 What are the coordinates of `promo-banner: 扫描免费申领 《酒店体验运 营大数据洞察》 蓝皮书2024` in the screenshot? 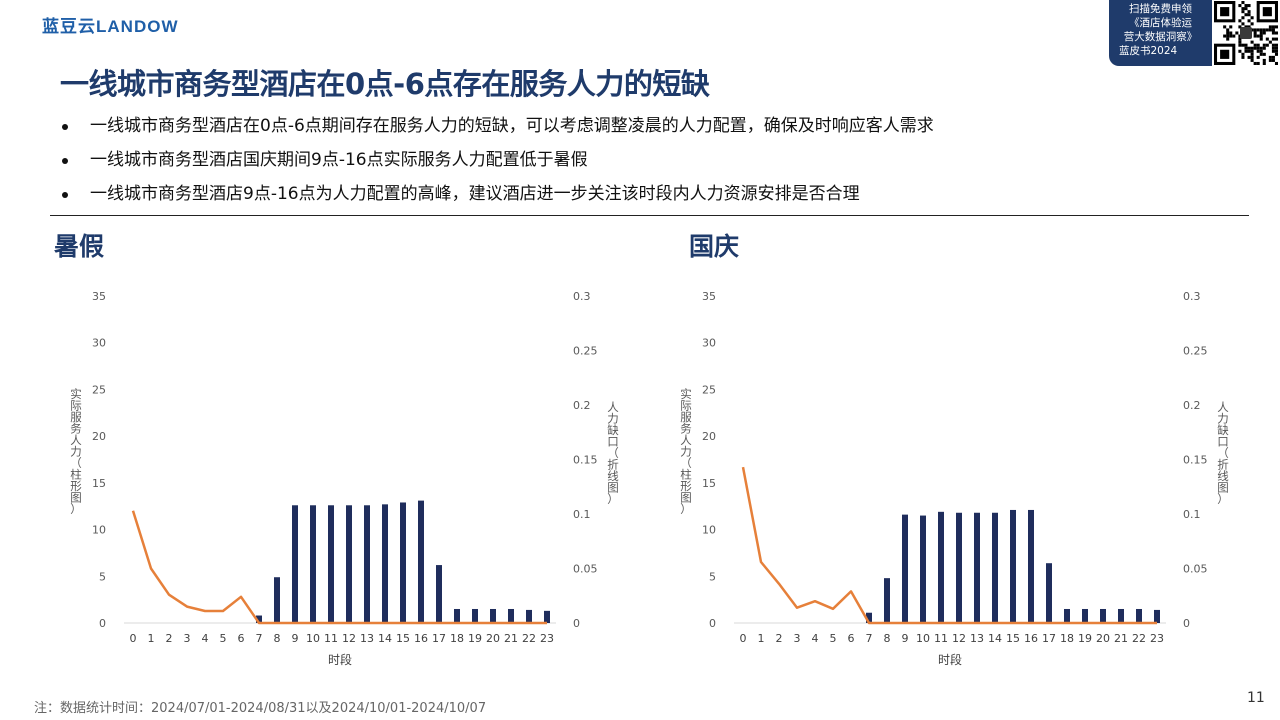 It's located at (1160, 33).